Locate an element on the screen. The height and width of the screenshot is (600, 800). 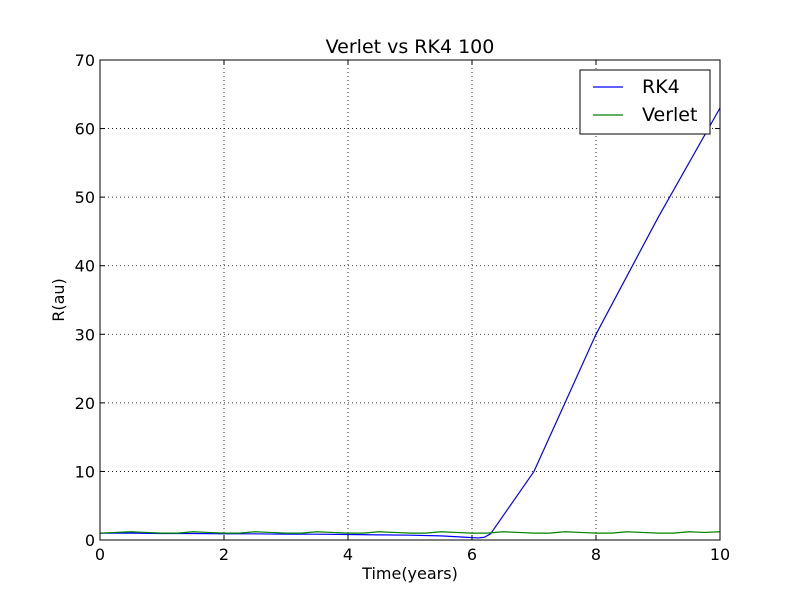
x-tick-label: 8 is located at coordinates (596, 554).